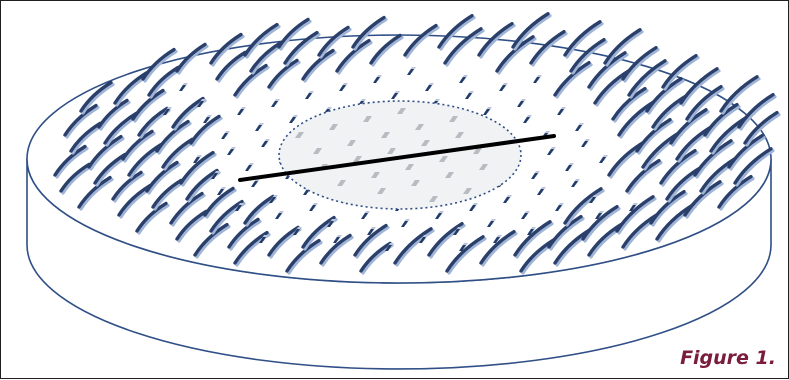 Image resolution: width=789 pixels, height=380 pixels. I want to click on center-stubs, so click(391, 155).